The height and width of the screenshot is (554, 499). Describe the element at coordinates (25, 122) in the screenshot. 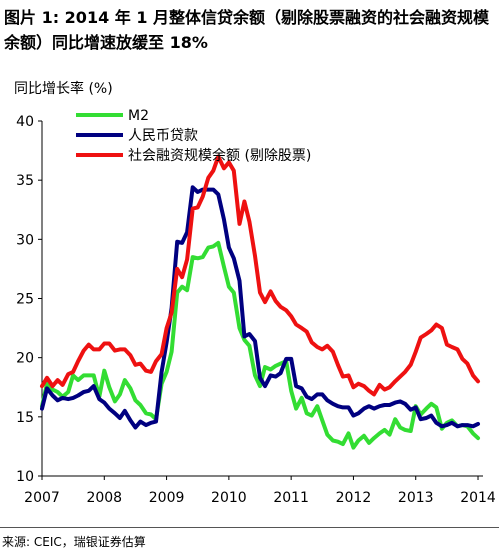

I see `y-tick-label: 40` at that location.